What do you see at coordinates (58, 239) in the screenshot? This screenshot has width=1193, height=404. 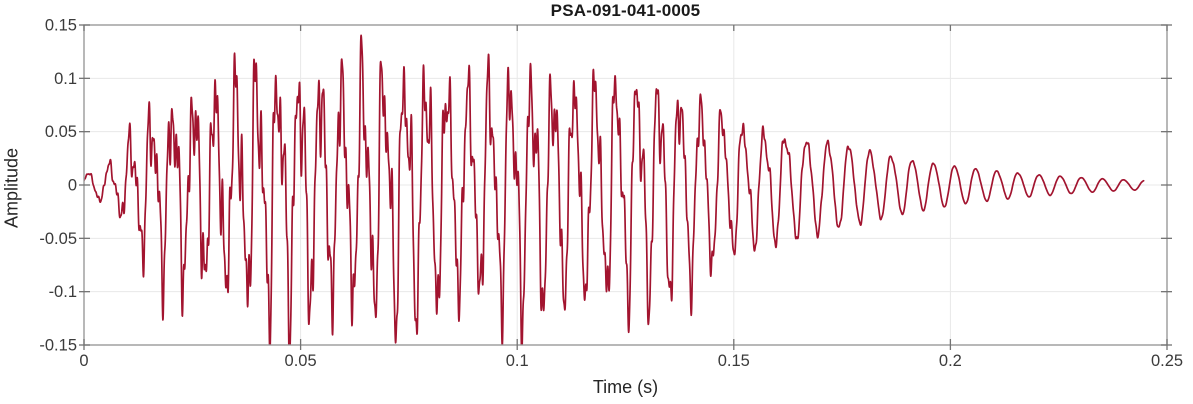 I see `y-tick-label: -0.05` at bounding box center [58, 239].